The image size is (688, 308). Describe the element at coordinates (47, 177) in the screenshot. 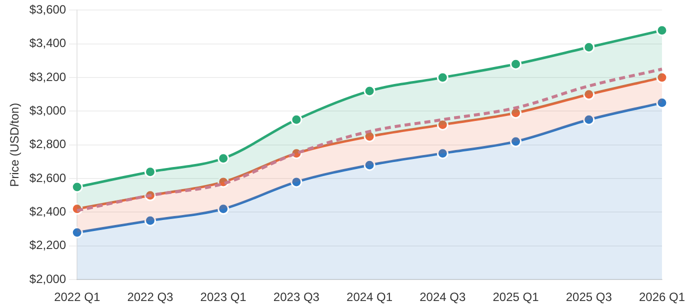

I see `y-tick-label: $2,600` at that location.